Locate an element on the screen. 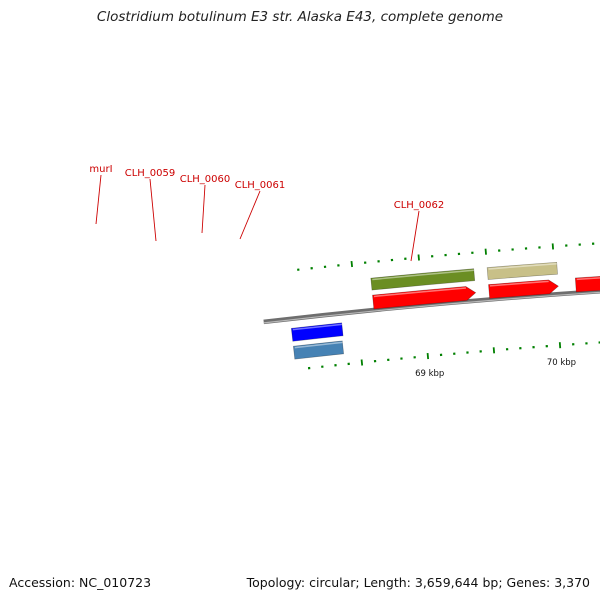  backbone-layer is located at coordinates (431, 307).